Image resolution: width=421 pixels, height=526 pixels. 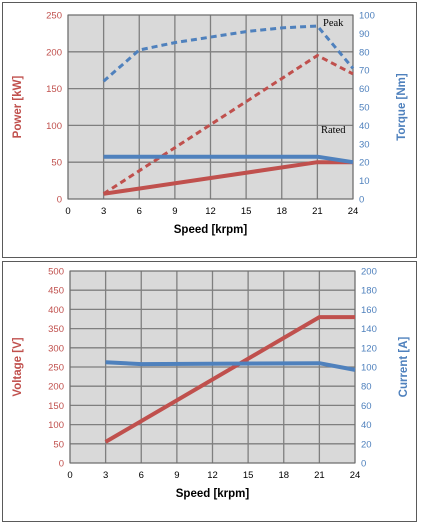 What do you see at coordinates (369, 310) in the screenshot?
I see `right-tick-label: 160` at bounding box center [369, 310].